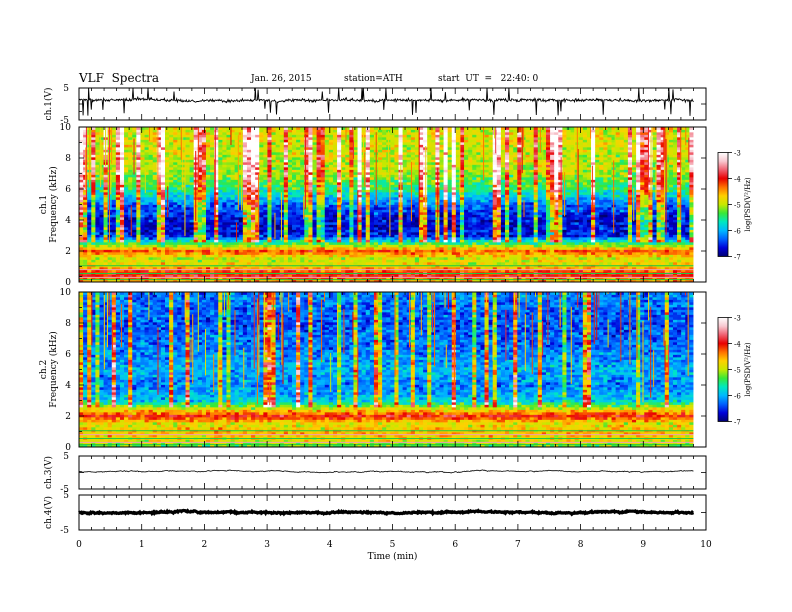  What do you see at coordinates (68, 252) in the screenshot?
I see `ch1-spectrogram-ytick-label: 2` at bounding box center [68, 252].